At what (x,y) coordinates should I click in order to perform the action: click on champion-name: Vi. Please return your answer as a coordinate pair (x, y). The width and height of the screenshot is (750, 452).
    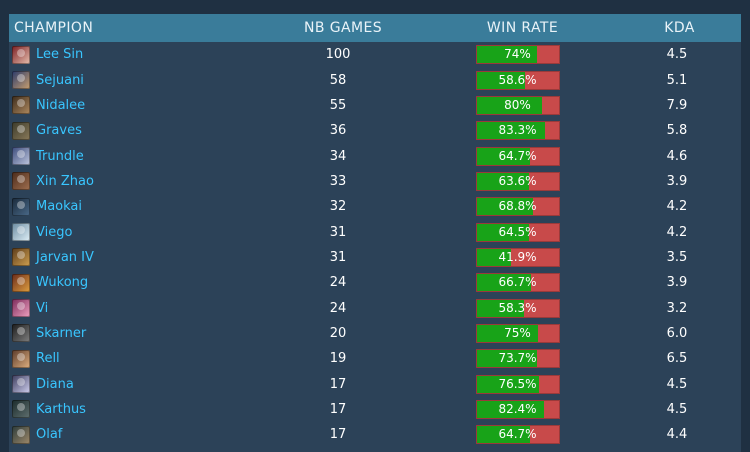
    Looking at the image, I should click on (42, 308).